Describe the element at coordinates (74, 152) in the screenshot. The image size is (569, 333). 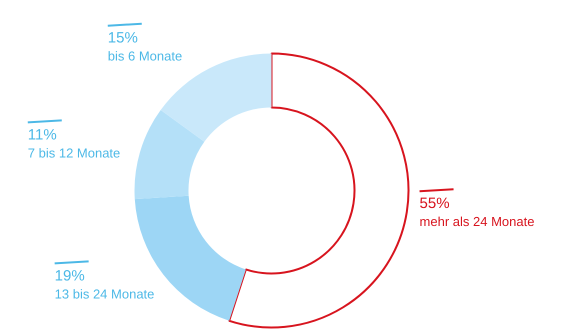
I see `slice-label: 7 bis 12 Monate` at that location.